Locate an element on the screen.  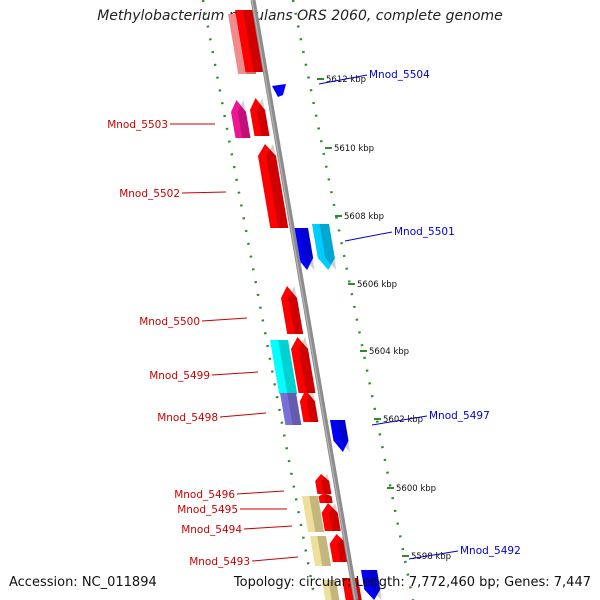
tick-label: 5598 kbp is located at coordinates (431, 557).